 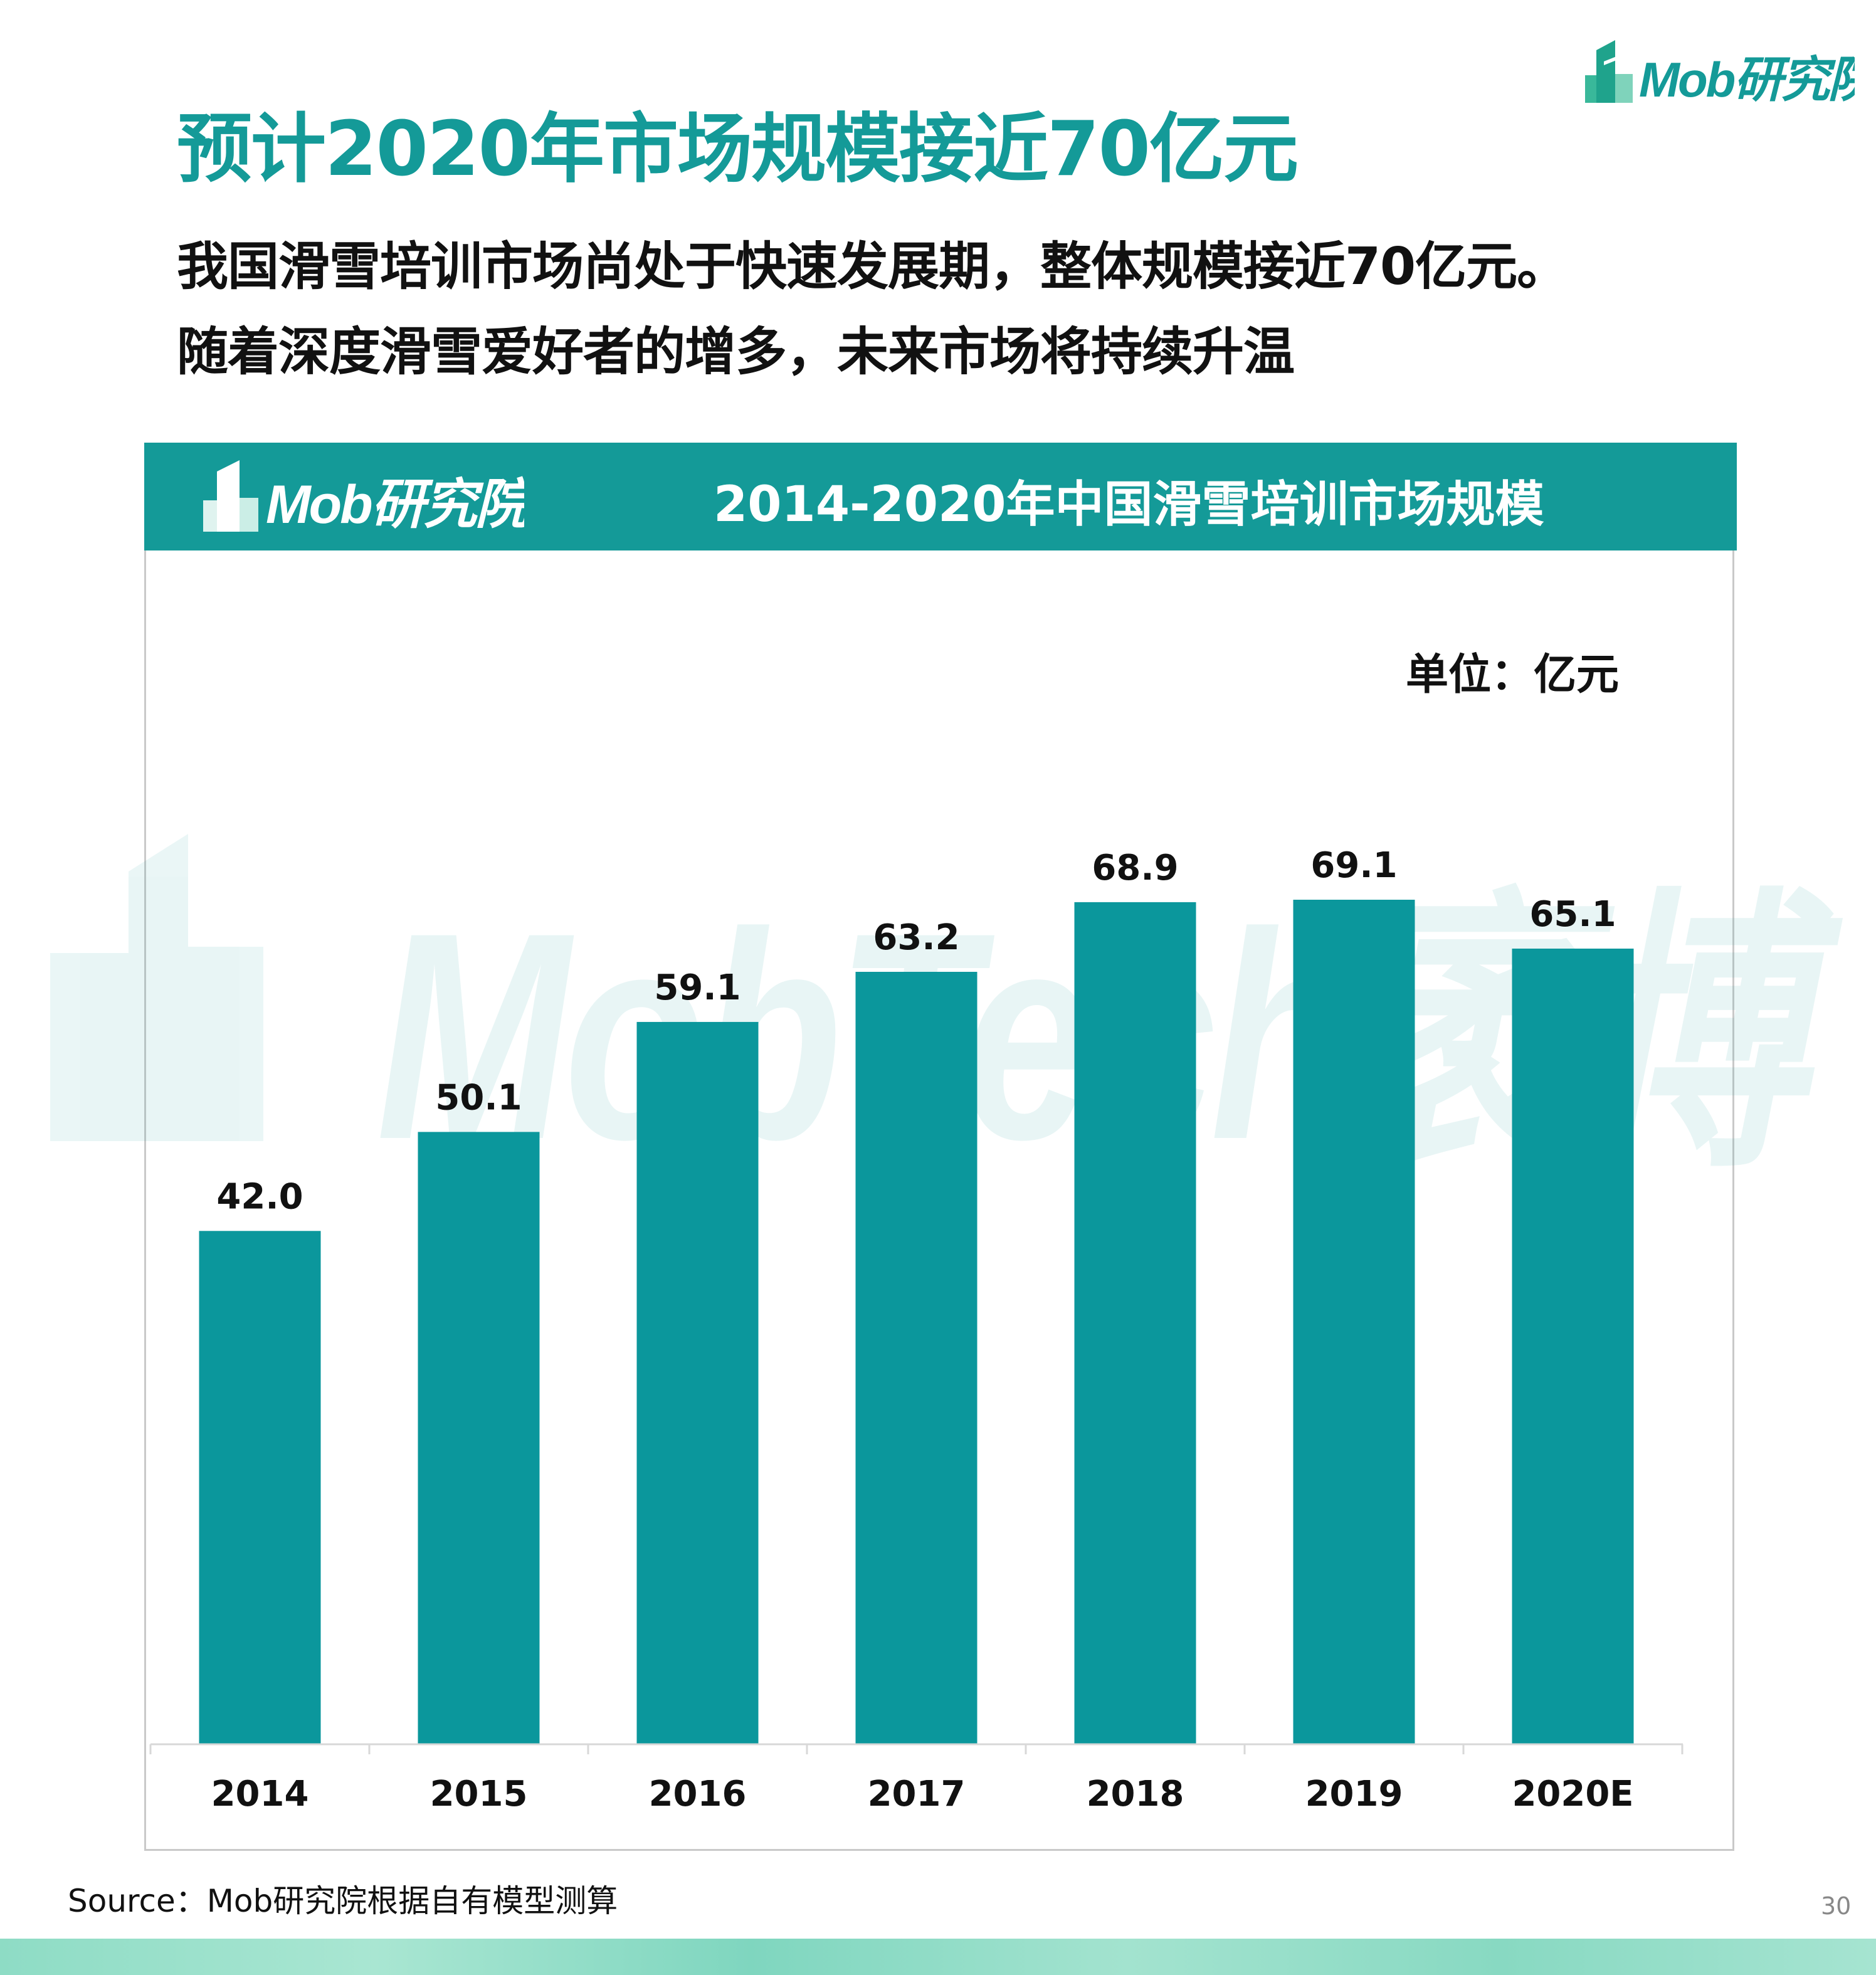 What do you see at coordinates (917, 1794) in the screenshot?
I see `x-tick-label-2017: 2017` at bounding box center [917, 1794].